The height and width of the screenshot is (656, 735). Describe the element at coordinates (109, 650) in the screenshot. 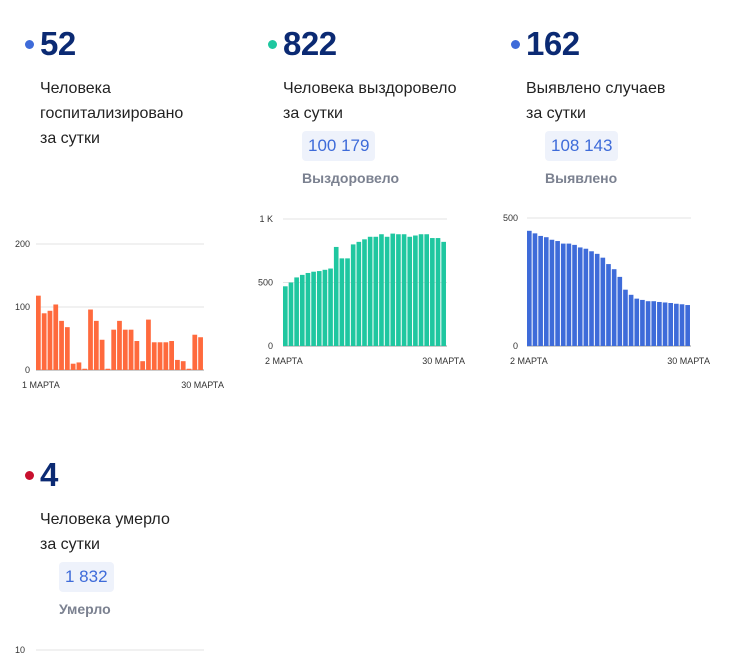

I see `deaths-chart: 10` at that location.